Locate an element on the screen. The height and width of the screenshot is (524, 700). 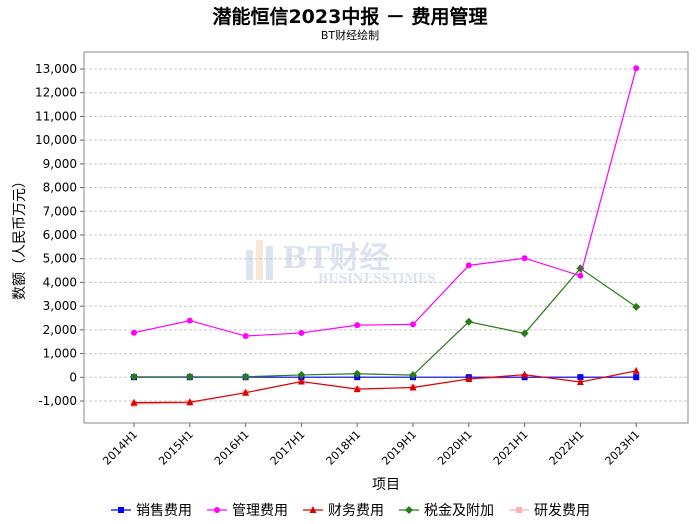
y-tick-label: 6,000 is located at coordinates (60, 235).